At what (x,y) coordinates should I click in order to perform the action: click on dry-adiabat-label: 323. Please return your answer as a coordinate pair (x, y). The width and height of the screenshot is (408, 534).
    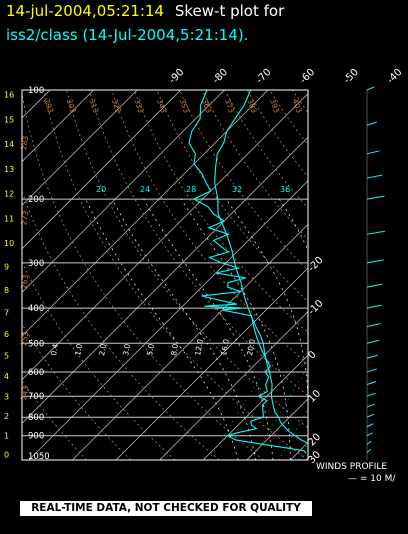
    Looking at the image, I should click on (116, 106).